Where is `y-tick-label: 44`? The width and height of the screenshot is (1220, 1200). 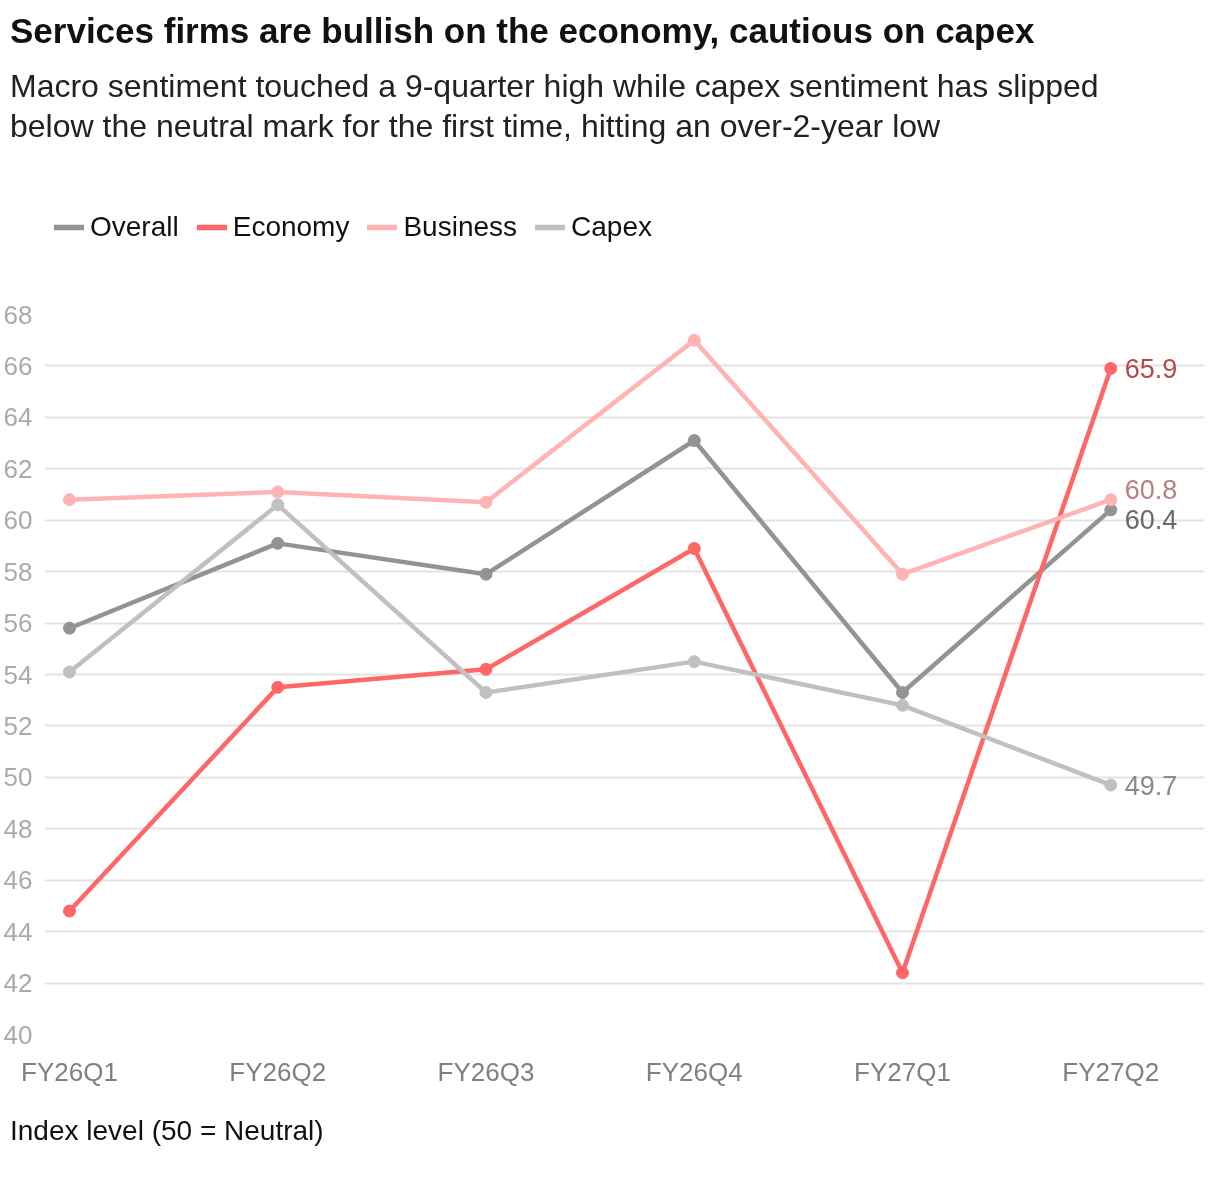 y-tick-label: 44 is located at coordinates (18, 931).